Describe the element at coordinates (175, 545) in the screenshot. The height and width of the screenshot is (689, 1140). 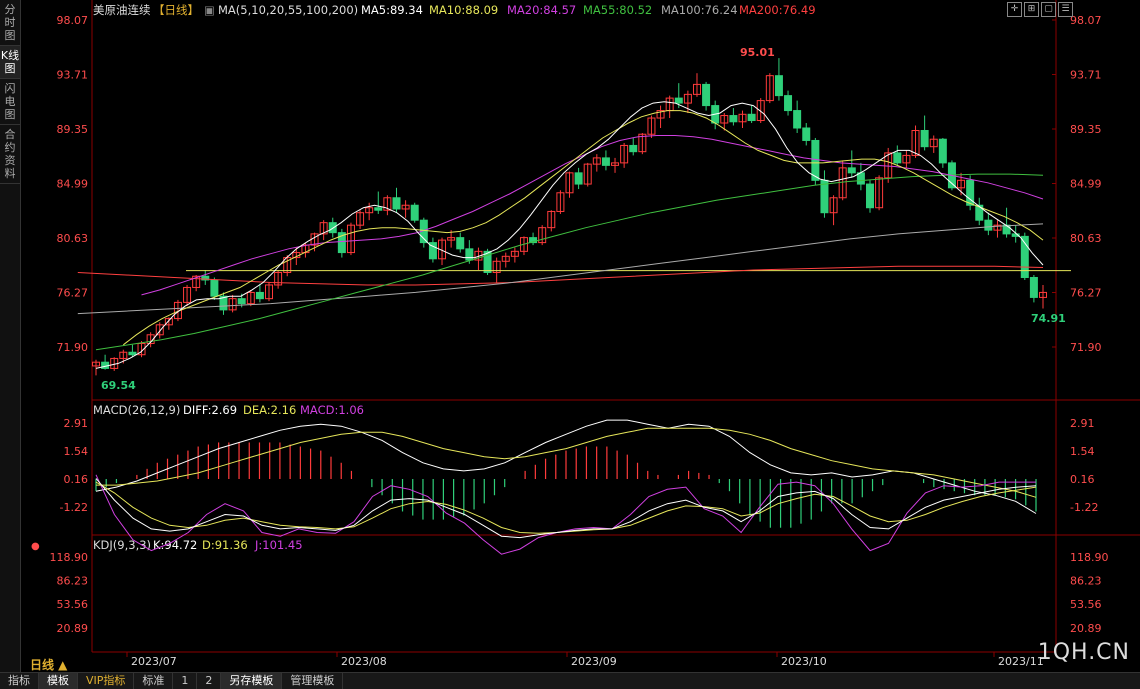
I see `kdj-k: K:94.72` at that location.